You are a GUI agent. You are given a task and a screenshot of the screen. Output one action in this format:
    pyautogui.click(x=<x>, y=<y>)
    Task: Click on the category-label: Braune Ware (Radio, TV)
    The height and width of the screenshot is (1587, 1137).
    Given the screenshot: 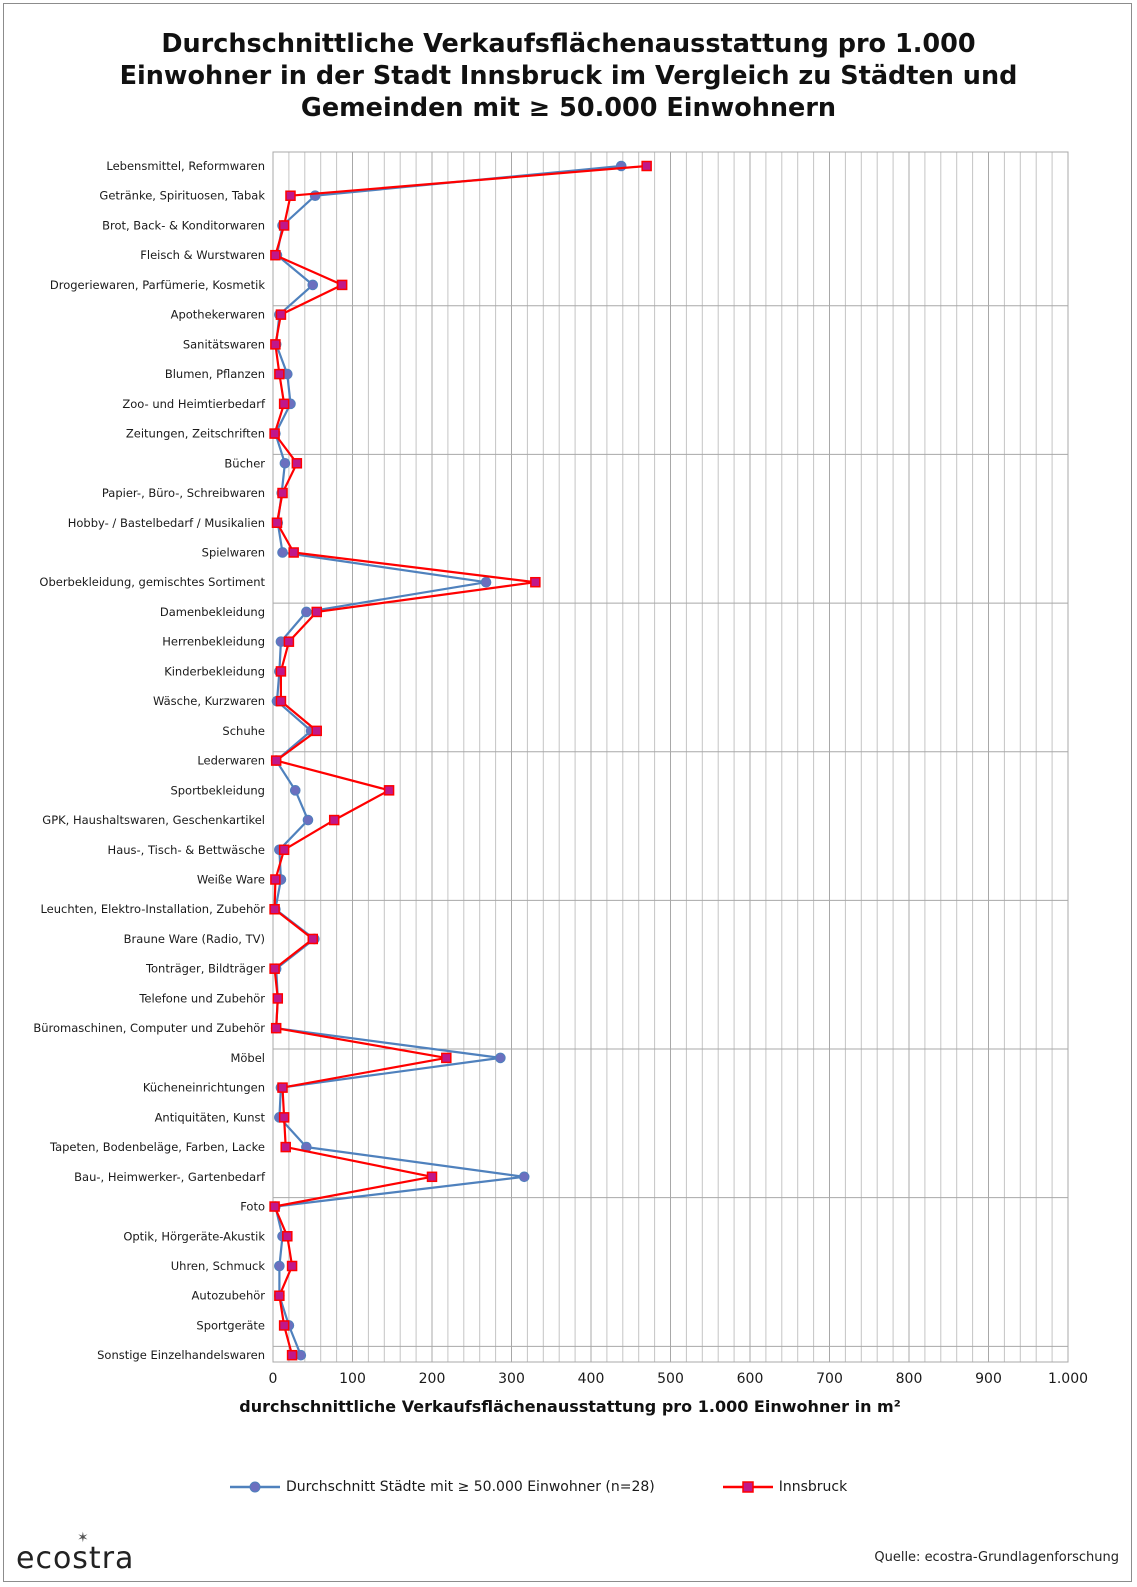 What is the action you would take?
    pyautogui.click(x=194, y=939)
    